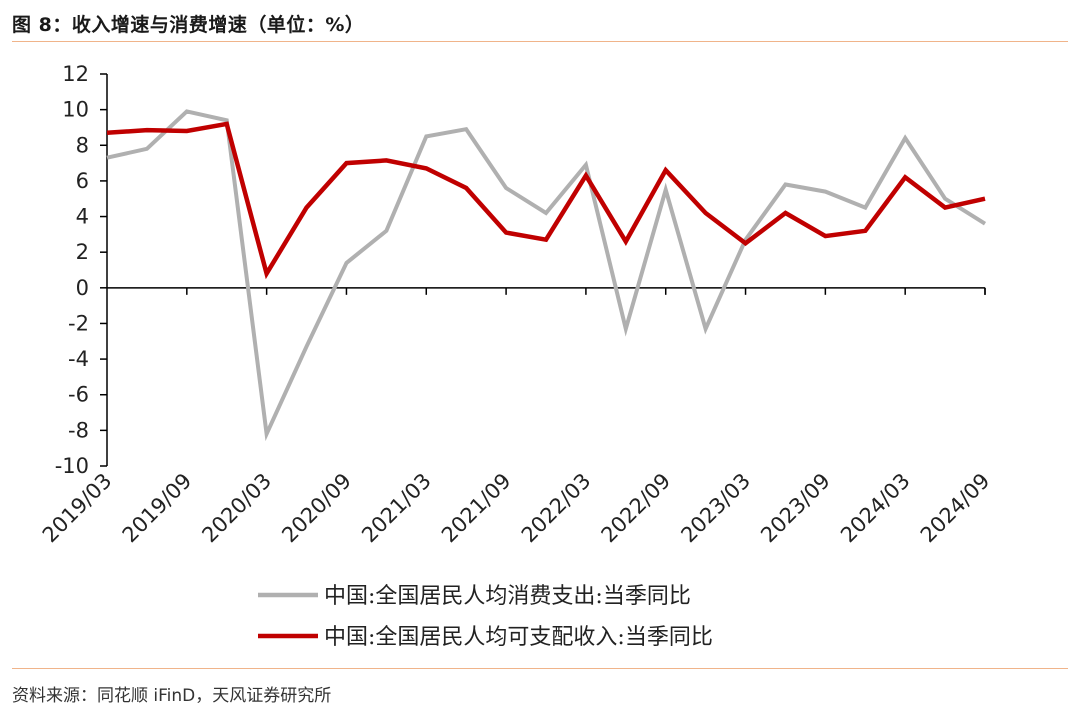  I want to click on y-tick-label: -4, so click(78, 359).